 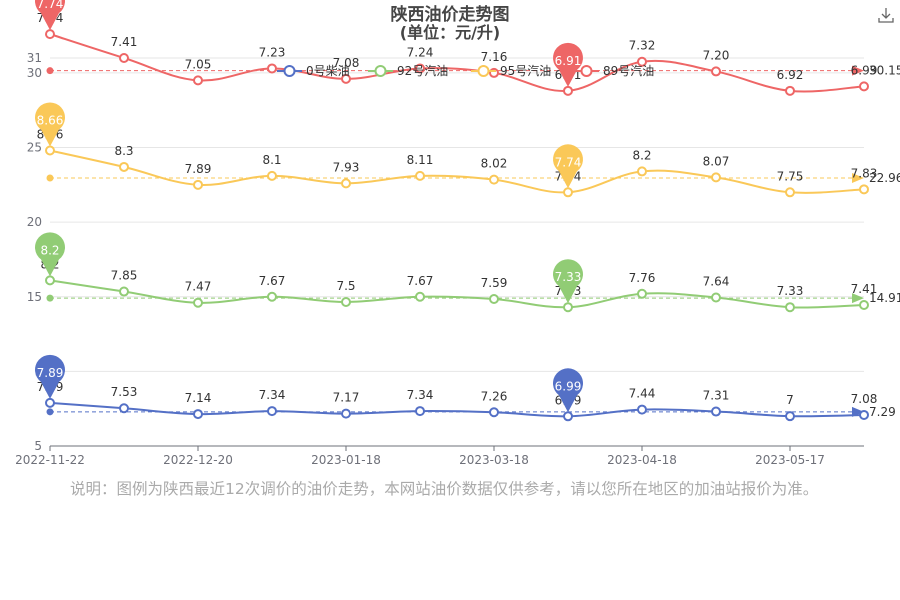 I want to click on series-1-max-marker: 8.2, so click(x=50, y=254).